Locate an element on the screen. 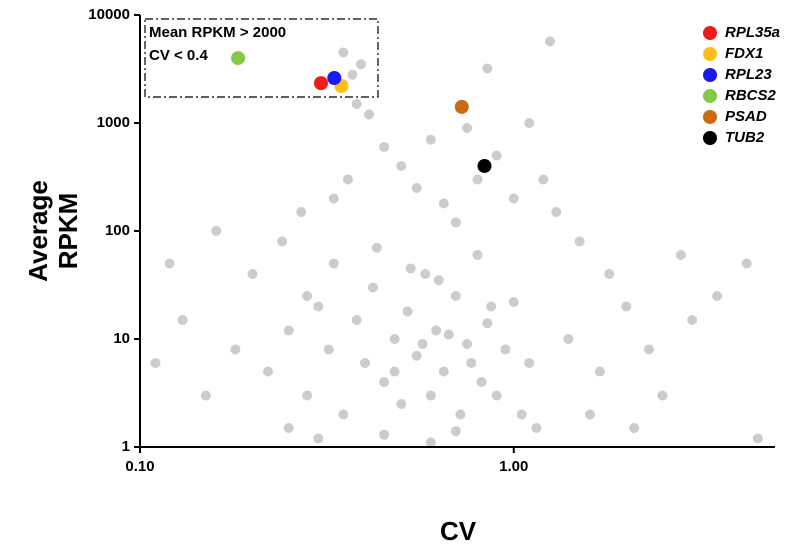 The height and width of the screenshot is (553, 800). y-axis-label: RPKM is located at coordinates (68, 231).